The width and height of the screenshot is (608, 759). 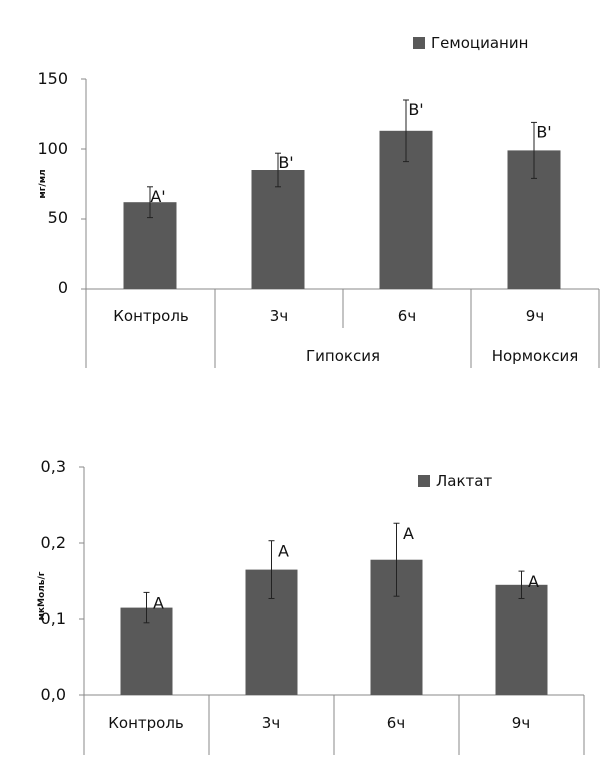 I want to click on legend-lactate: Лактат, so click(x=455, y=481).